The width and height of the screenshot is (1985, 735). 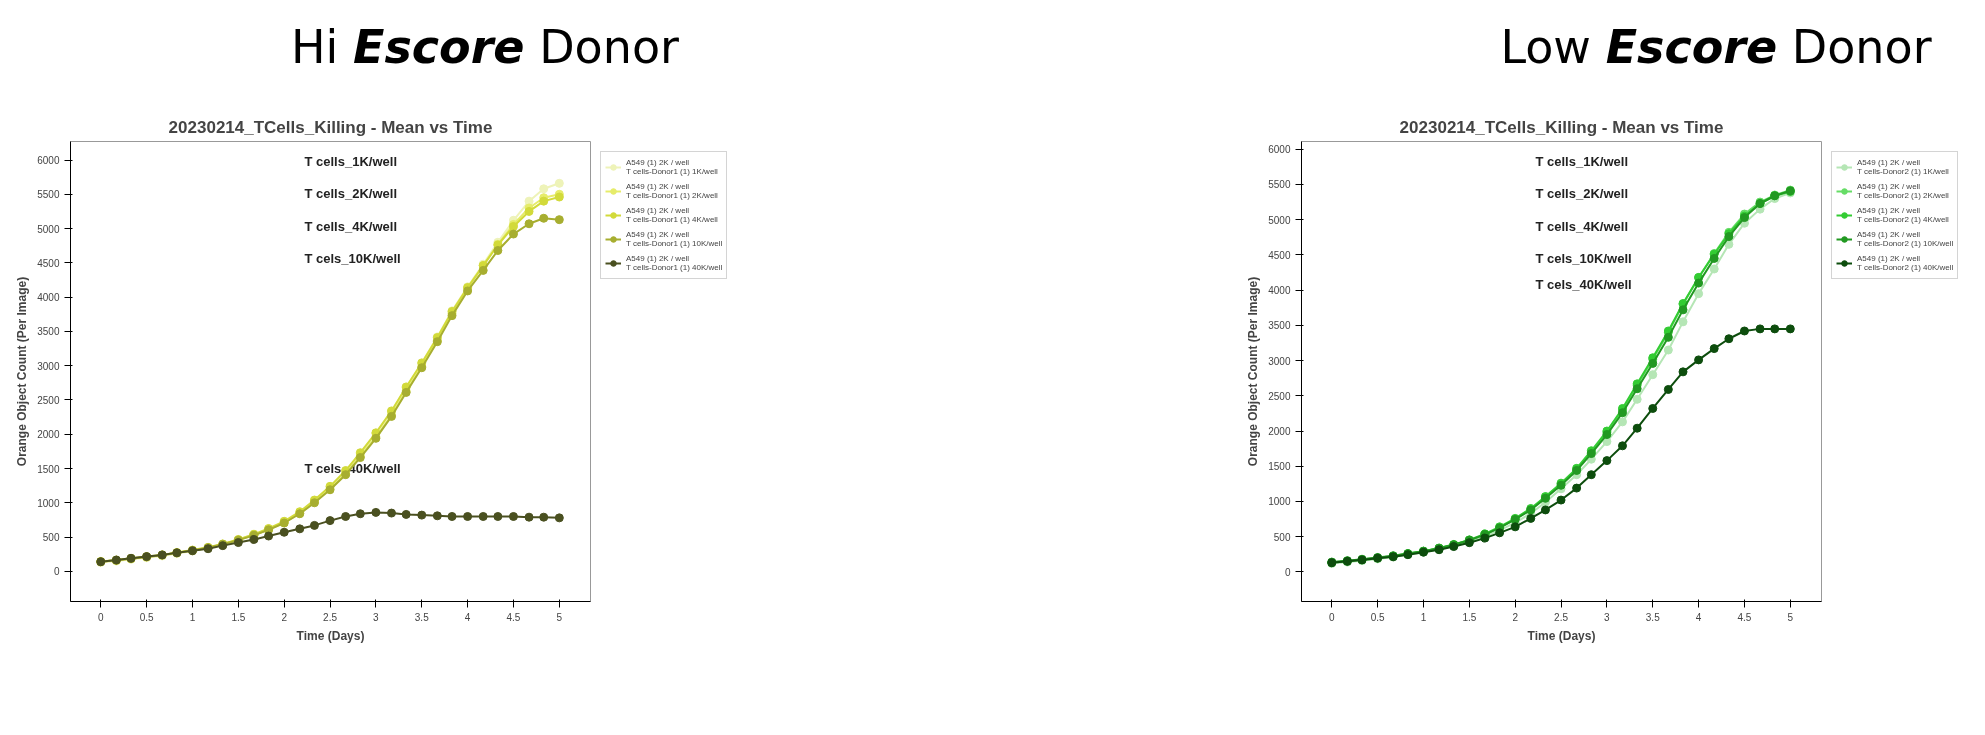 What do you see at coordinates (1903, 167) in the screenshot?
I see `legend-label: A549 (1) 2K / well T cells-Donor2 (1) 1K/well` at bounding box center [1903, 167].